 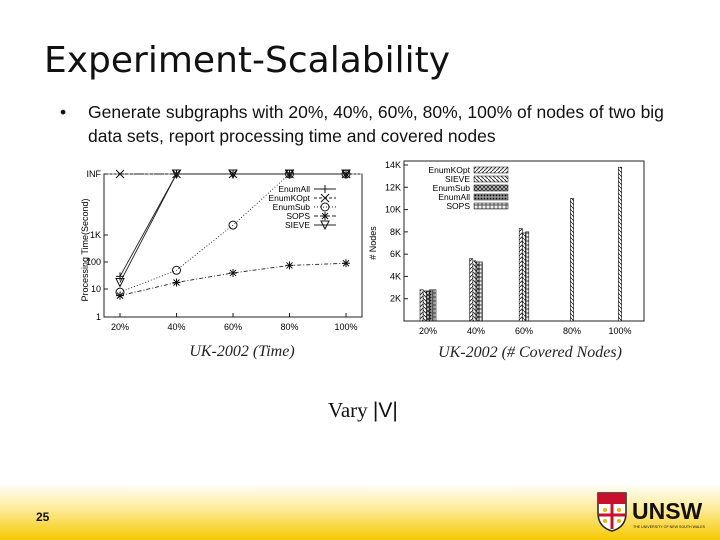 What do you see at coordinates (457, 179) in the screenshot?
I see `nodes-legend-label: SIEVE` at bounding box center [457, 179].